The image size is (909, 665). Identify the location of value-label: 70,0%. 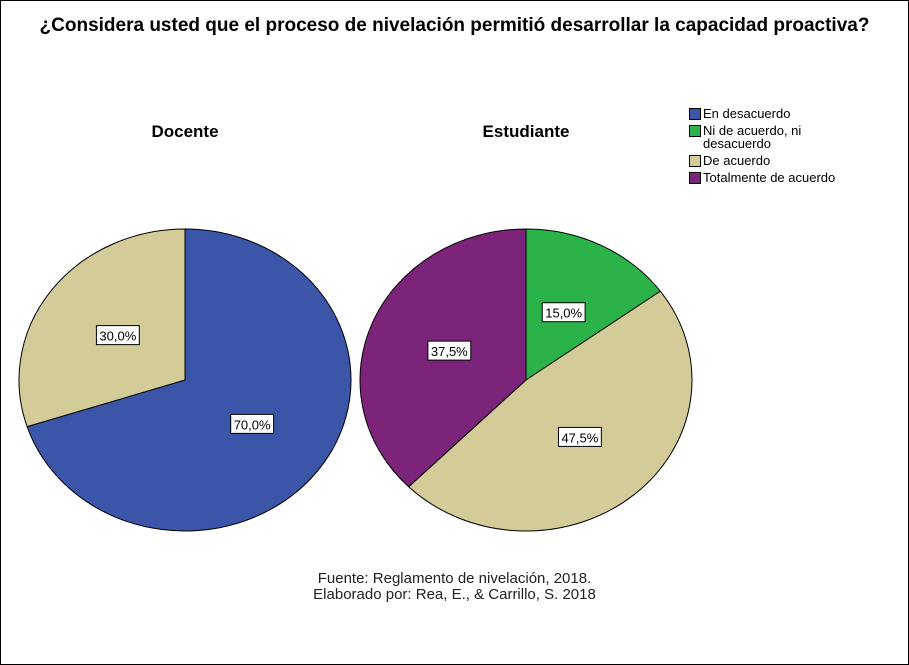
(252, 424).